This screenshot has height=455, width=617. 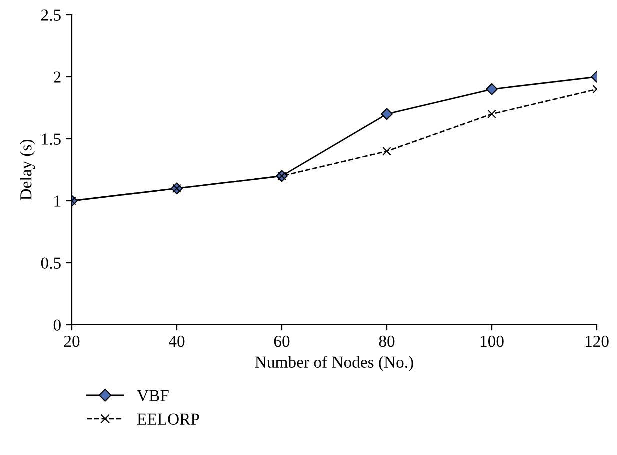 I want to click on y-tick-label: 2.5, so click(x=51, y=16).